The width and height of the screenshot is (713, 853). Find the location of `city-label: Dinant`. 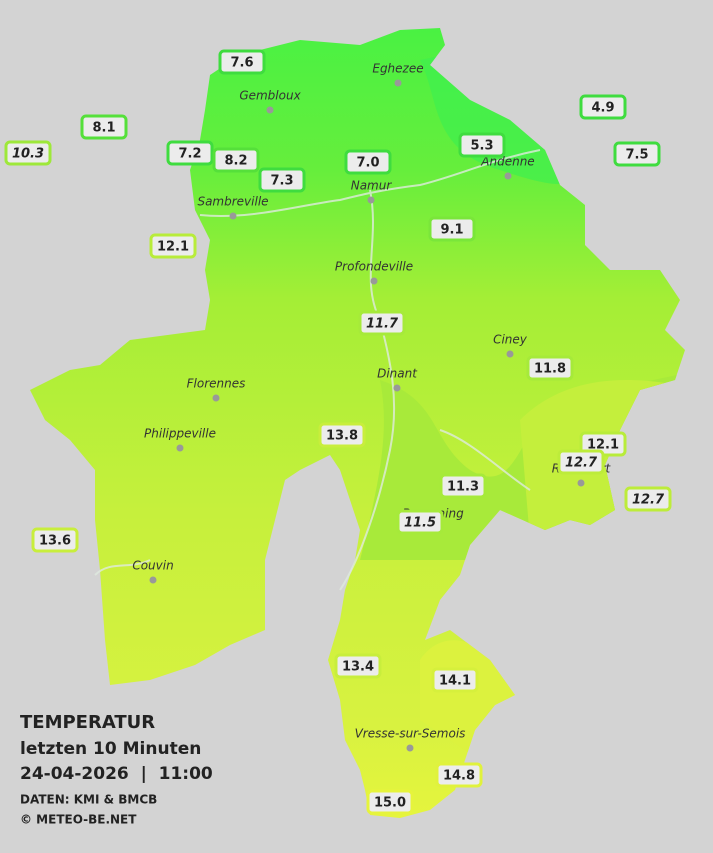

city-label: Dinant is located at coordinates (397, 374).